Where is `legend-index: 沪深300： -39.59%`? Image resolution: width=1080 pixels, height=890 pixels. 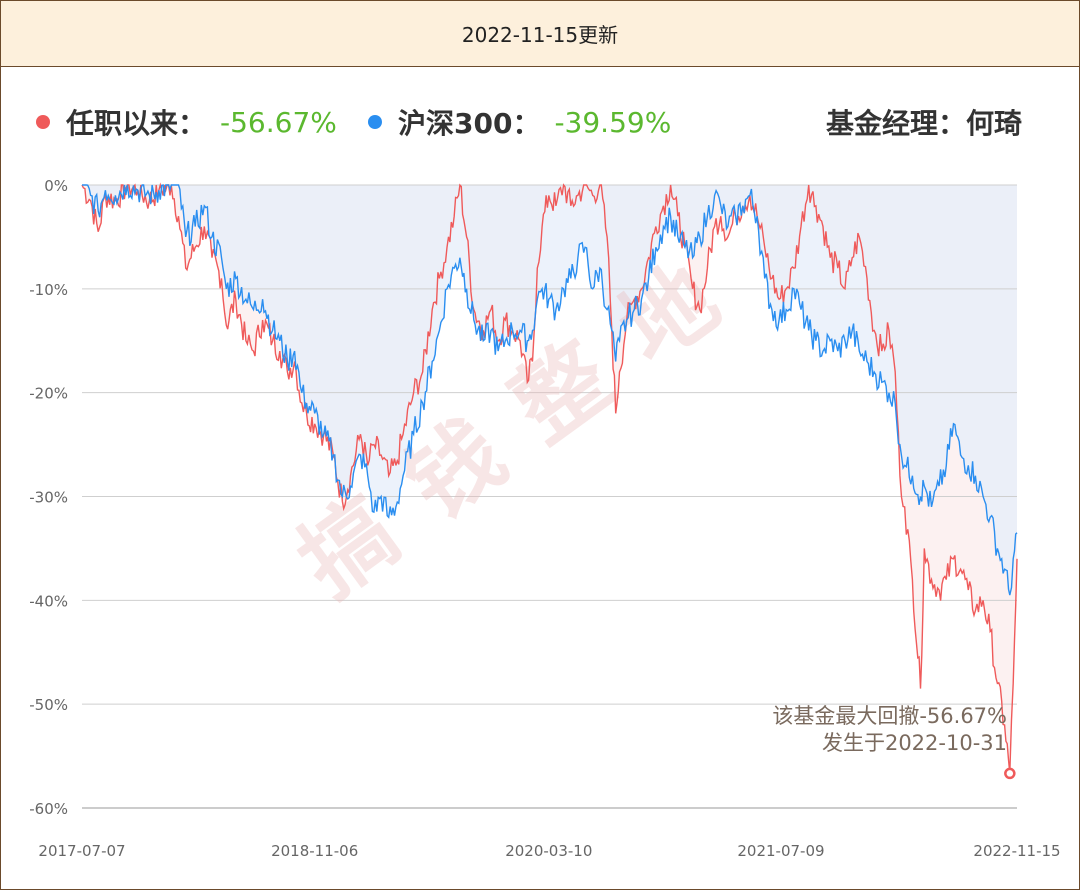
legend-index: 沪深300： -39.59% is located at coordinates (519, 122).